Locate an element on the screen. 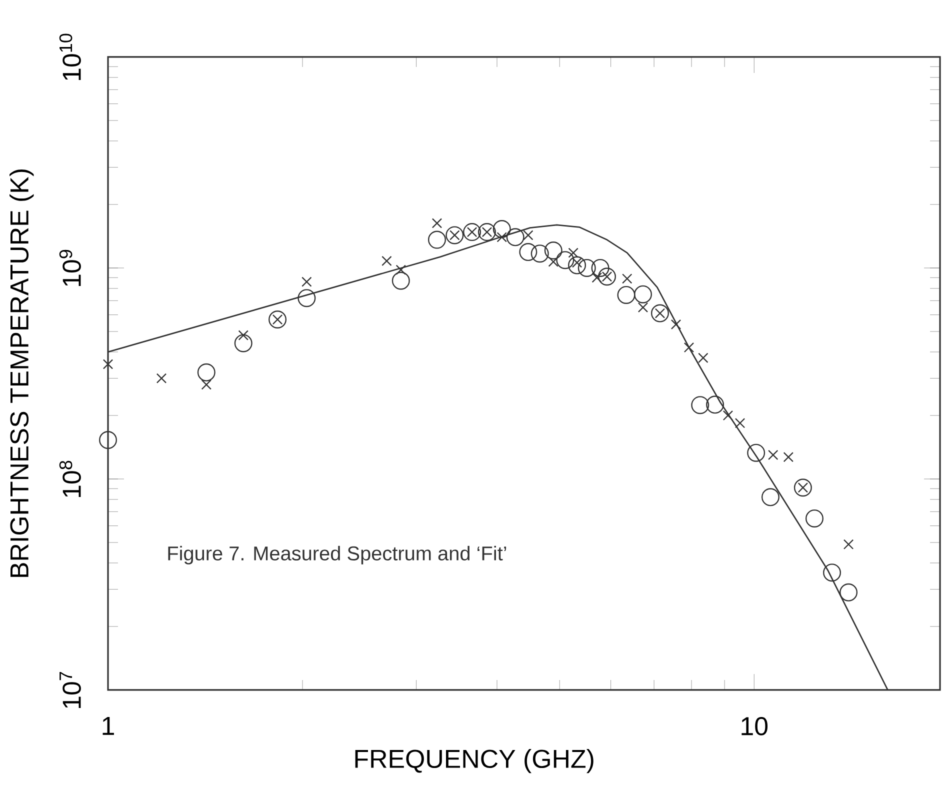 This screenshot has width=946, height=808. x-tick-label: 1 is located at coordinates (108, 726).